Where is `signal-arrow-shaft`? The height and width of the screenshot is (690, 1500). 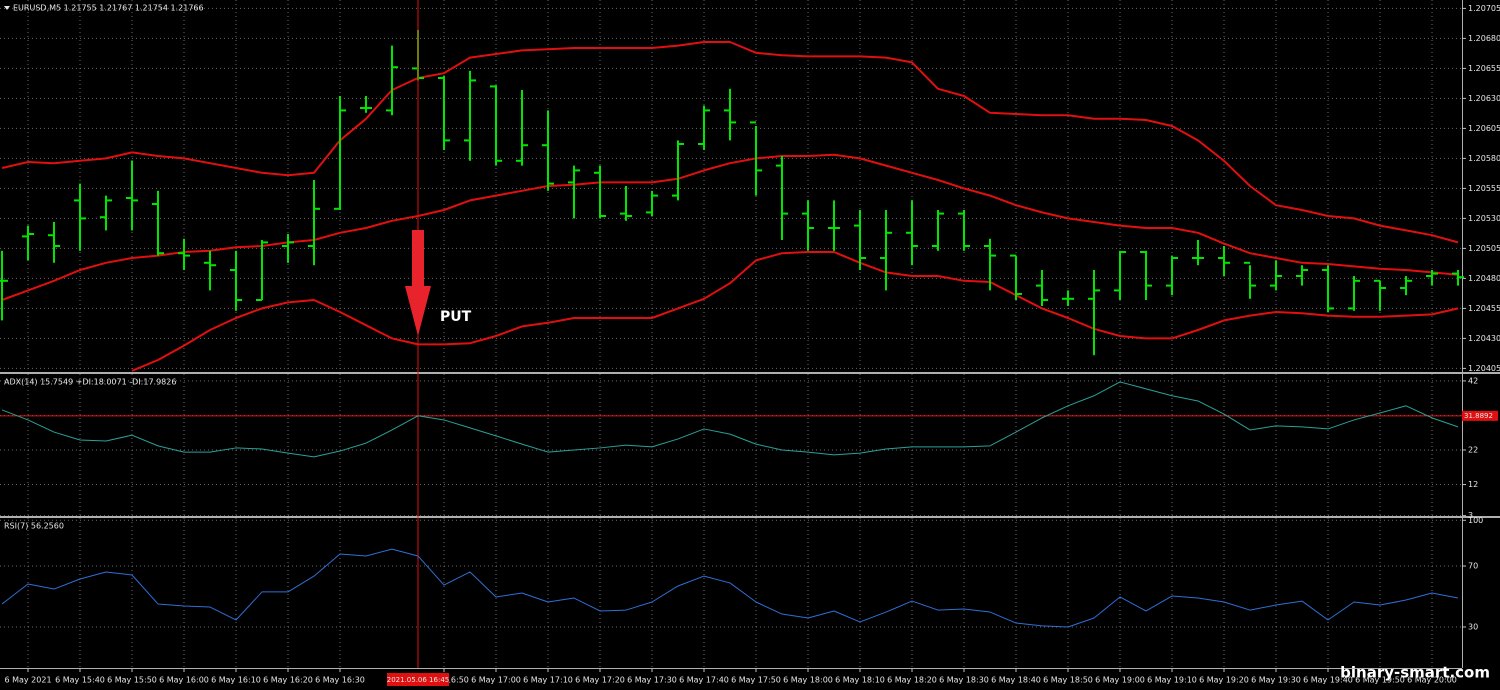
signal-arrow-shaft is located at coordinates (418, 259).